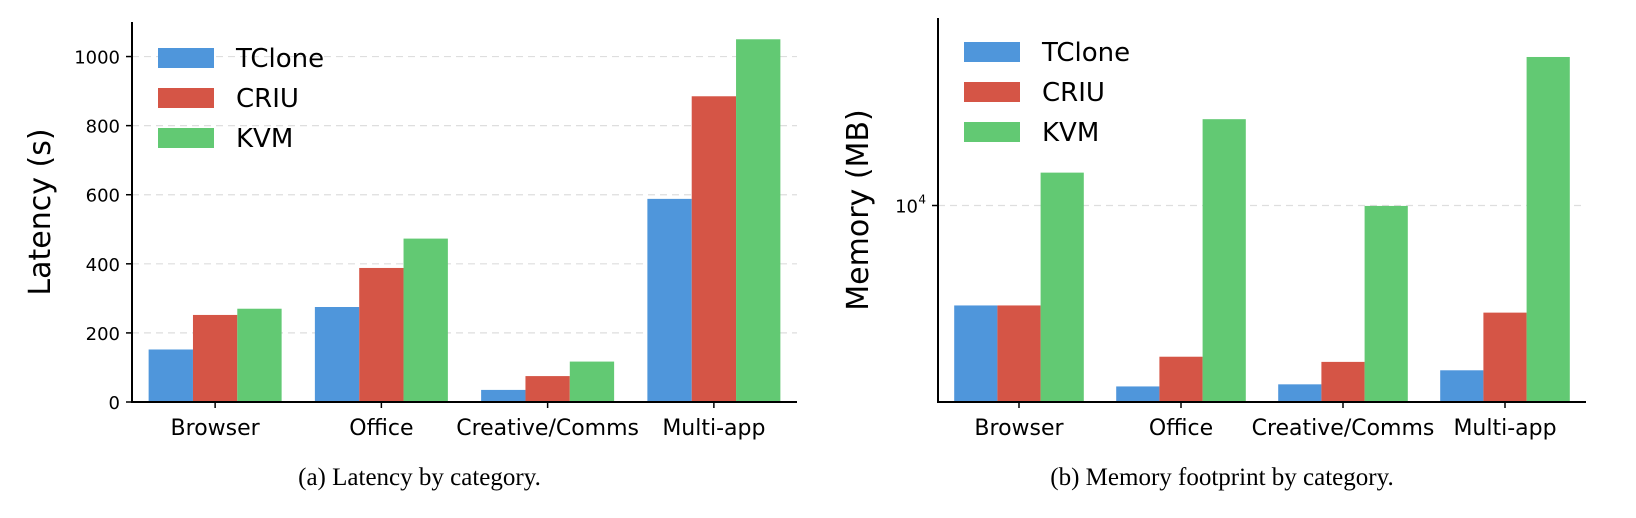 This screenshot has width=1636, height=518. What do you see at coordinates (103, 334) in the screenshot?
I see `y-tick-label: 200` at bounding box center [103, 334].